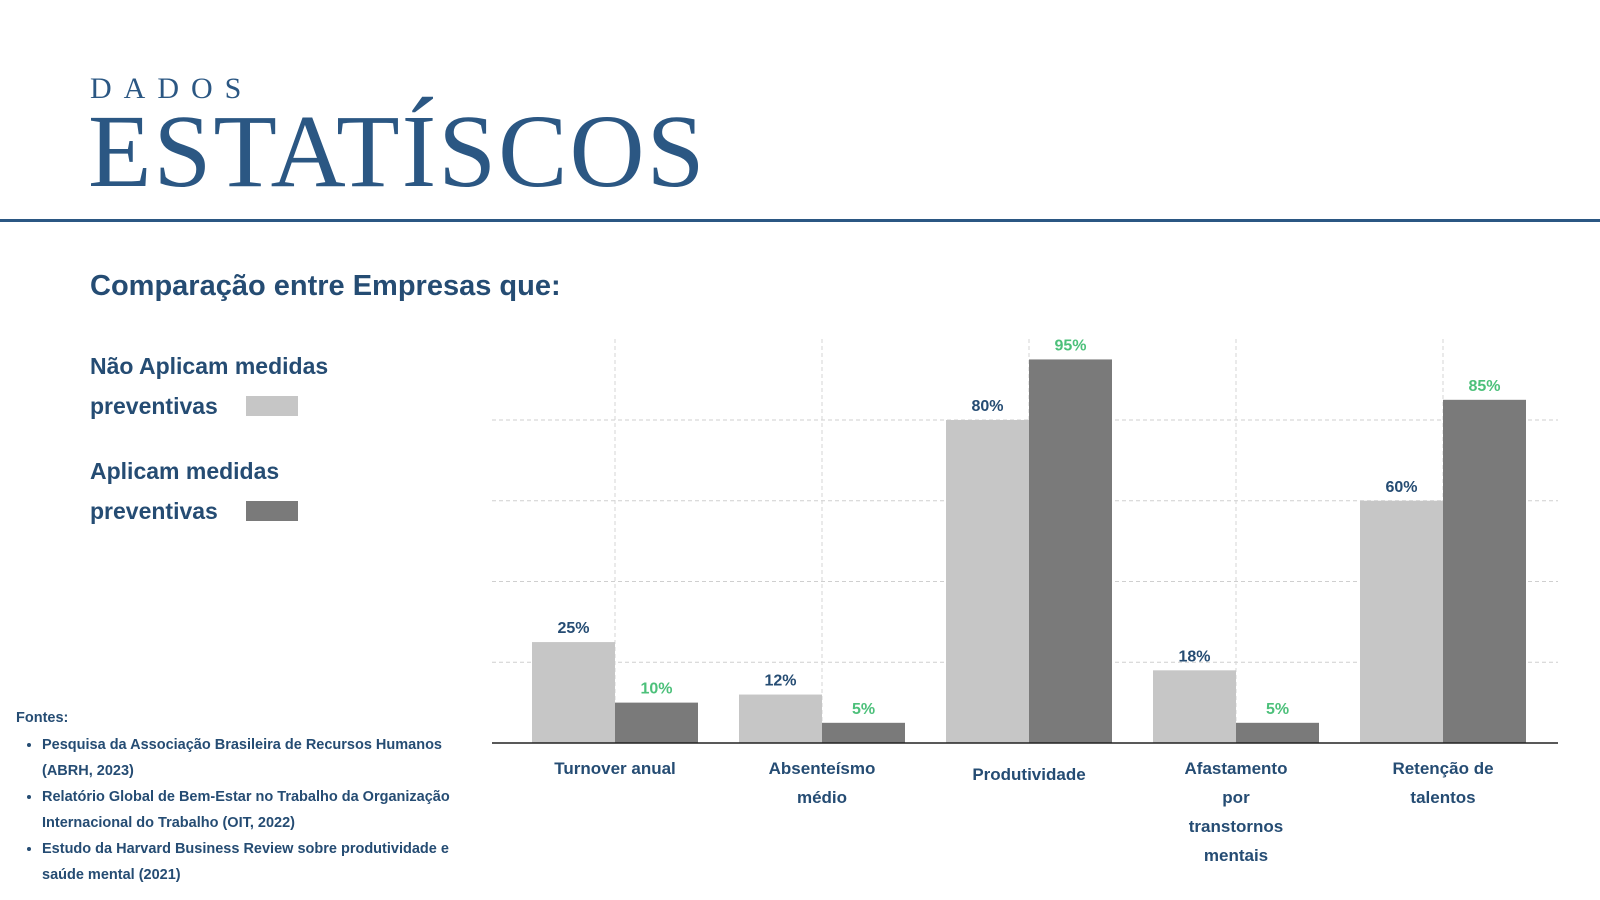 This screenshot has height=900, width=1600. What do you see at coordinates (271, 406) in the screenshot?
I see `legend-swatch-light` at bounding box center [271, 406].